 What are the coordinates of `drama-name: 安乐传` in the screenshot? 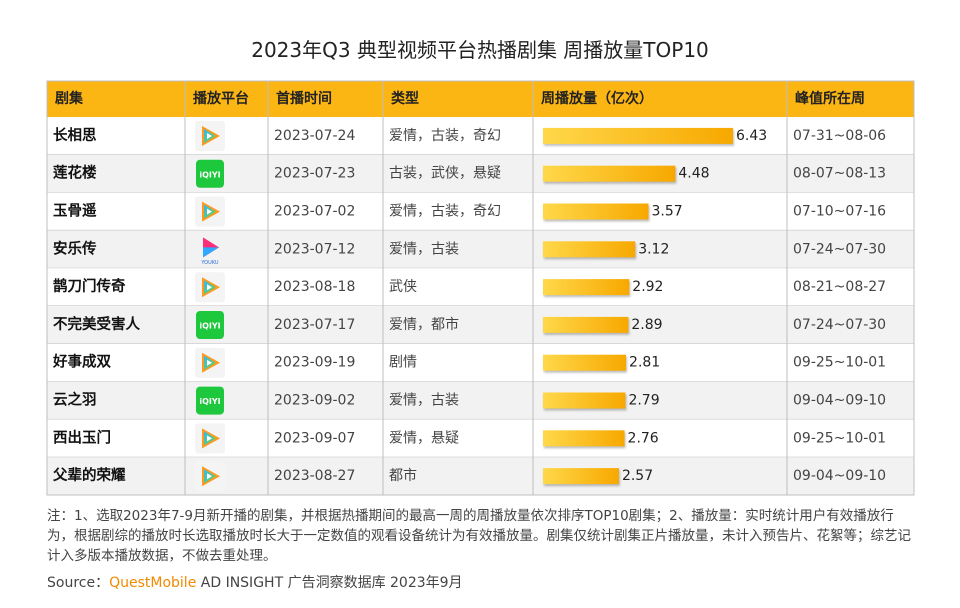 It's located at (75, 248).